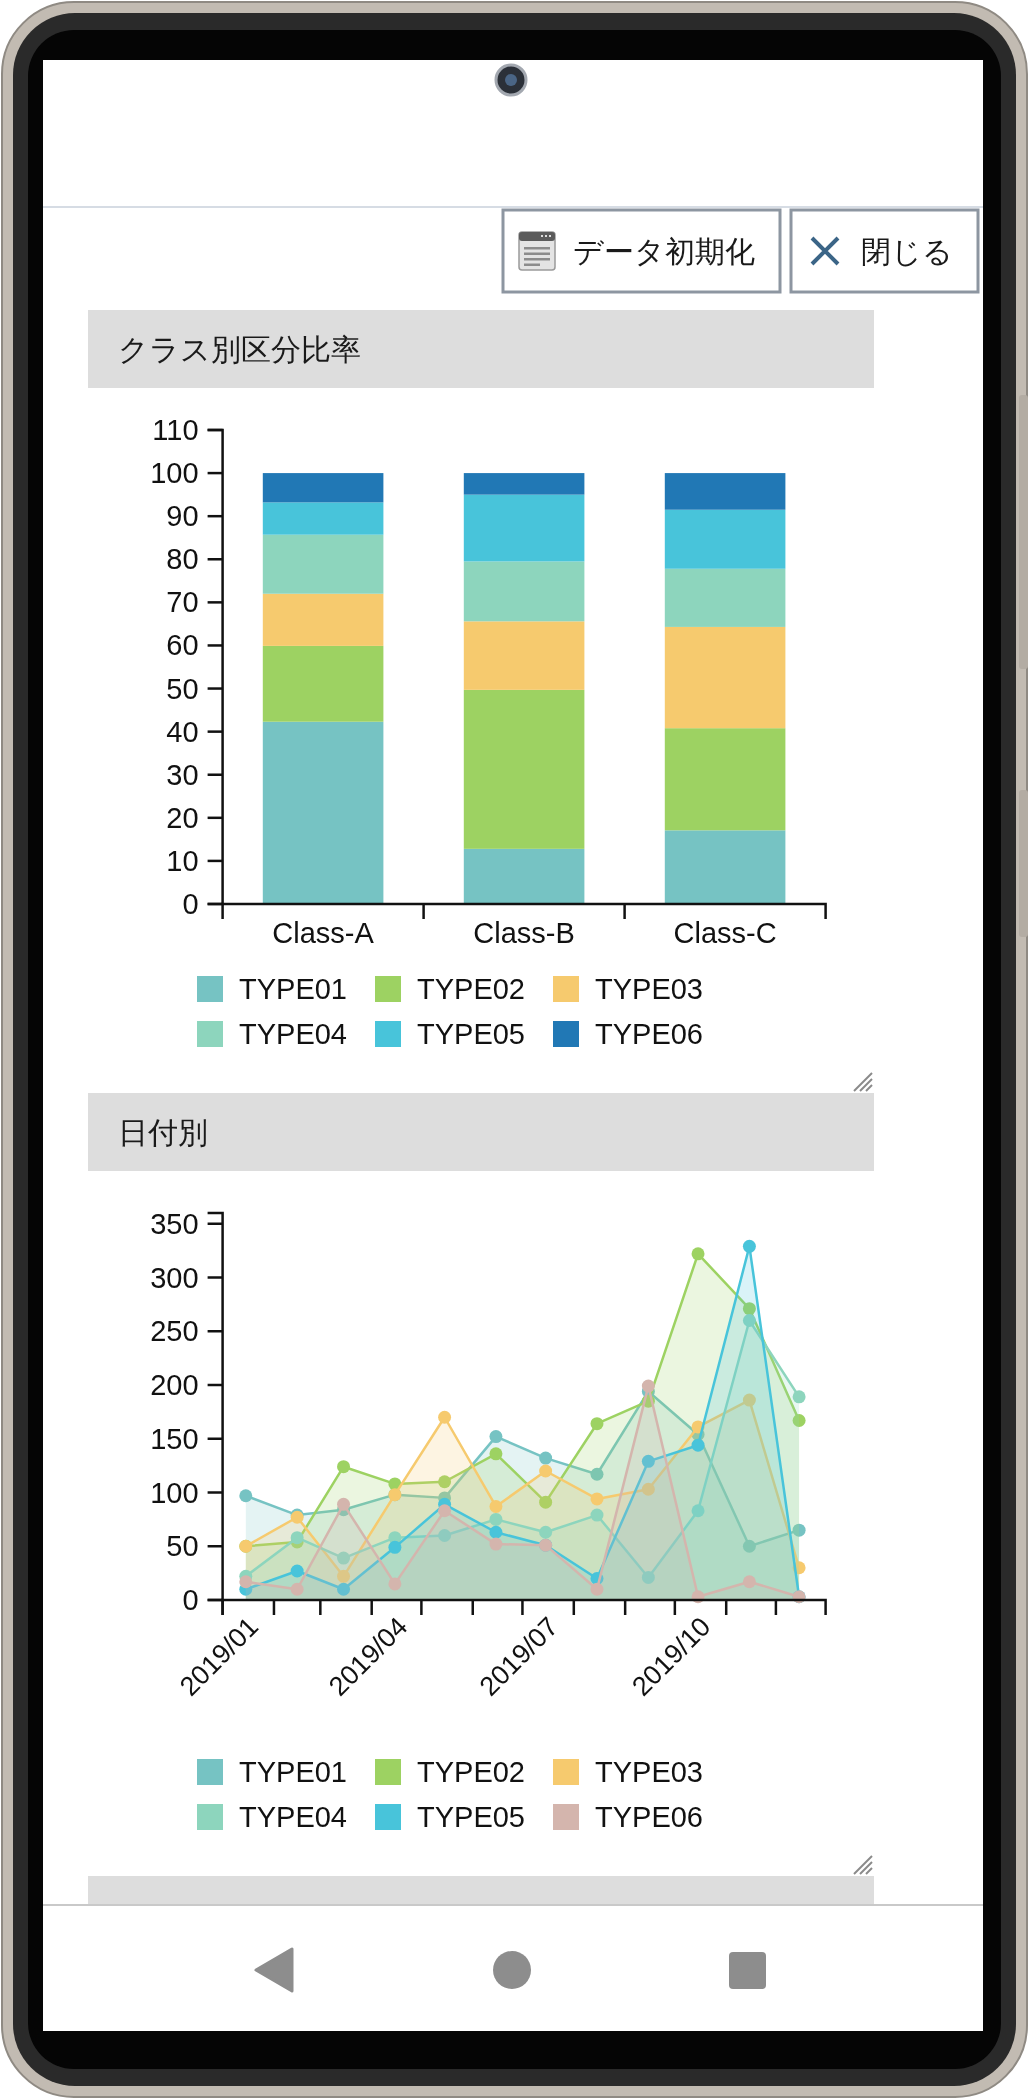 The height and width of the screenshot is (2099, 1029). What do you see at coordinates (174, 1331) in the screenshot?
I see `y-tick-label: 250` at bounding box center [174, 1331].